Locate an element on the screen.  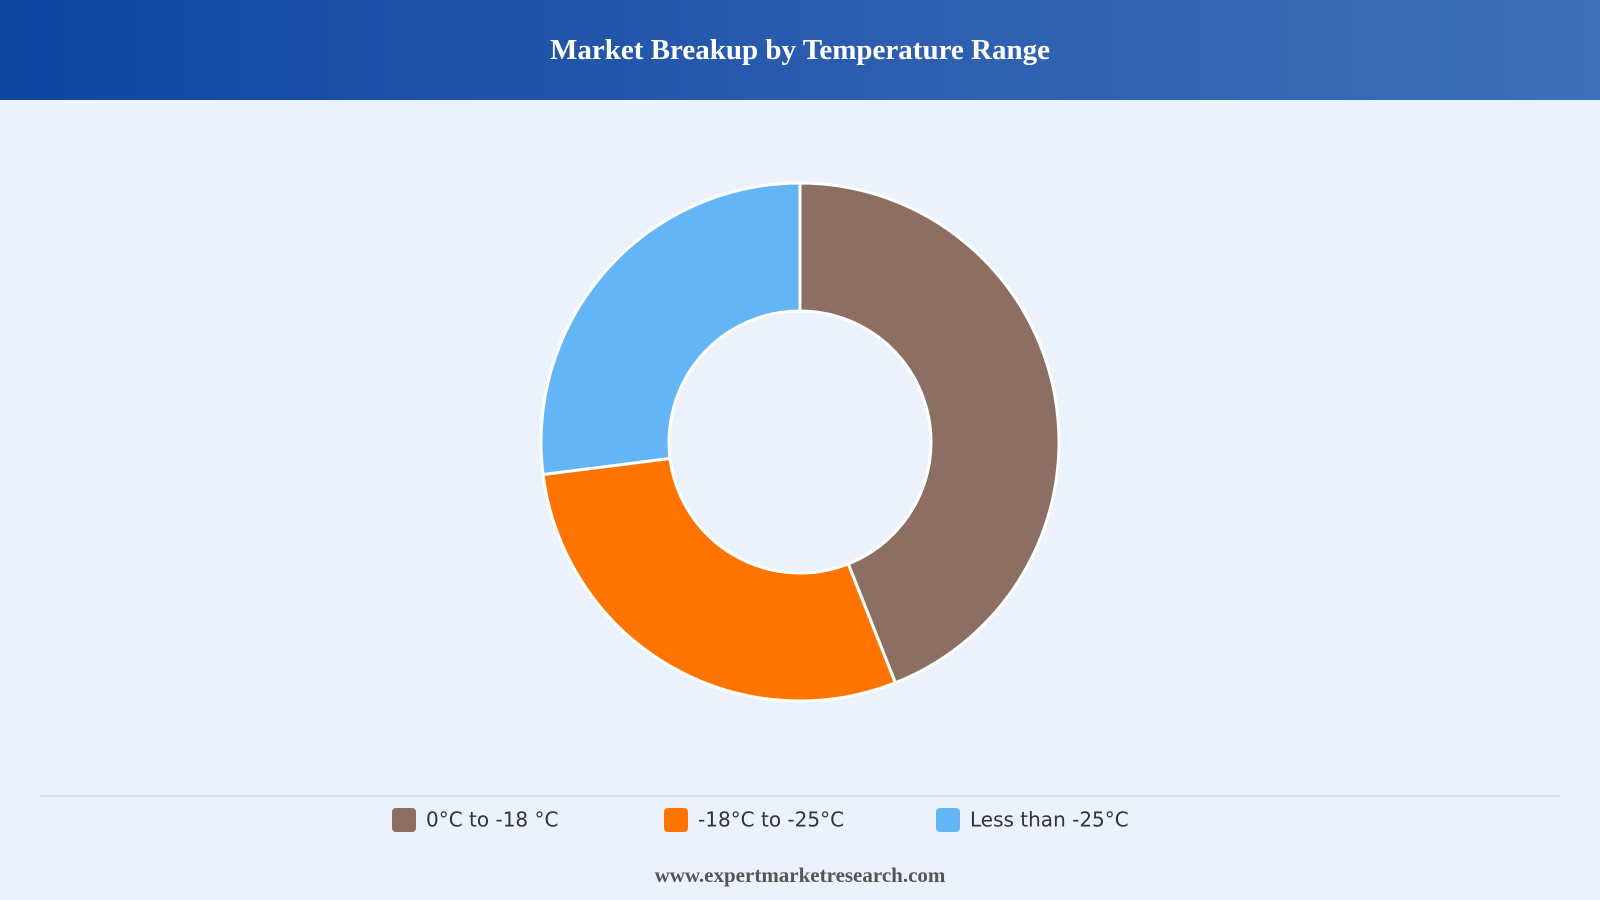
legend-label: Less than -25°C is located at coordinates (1049, 820).